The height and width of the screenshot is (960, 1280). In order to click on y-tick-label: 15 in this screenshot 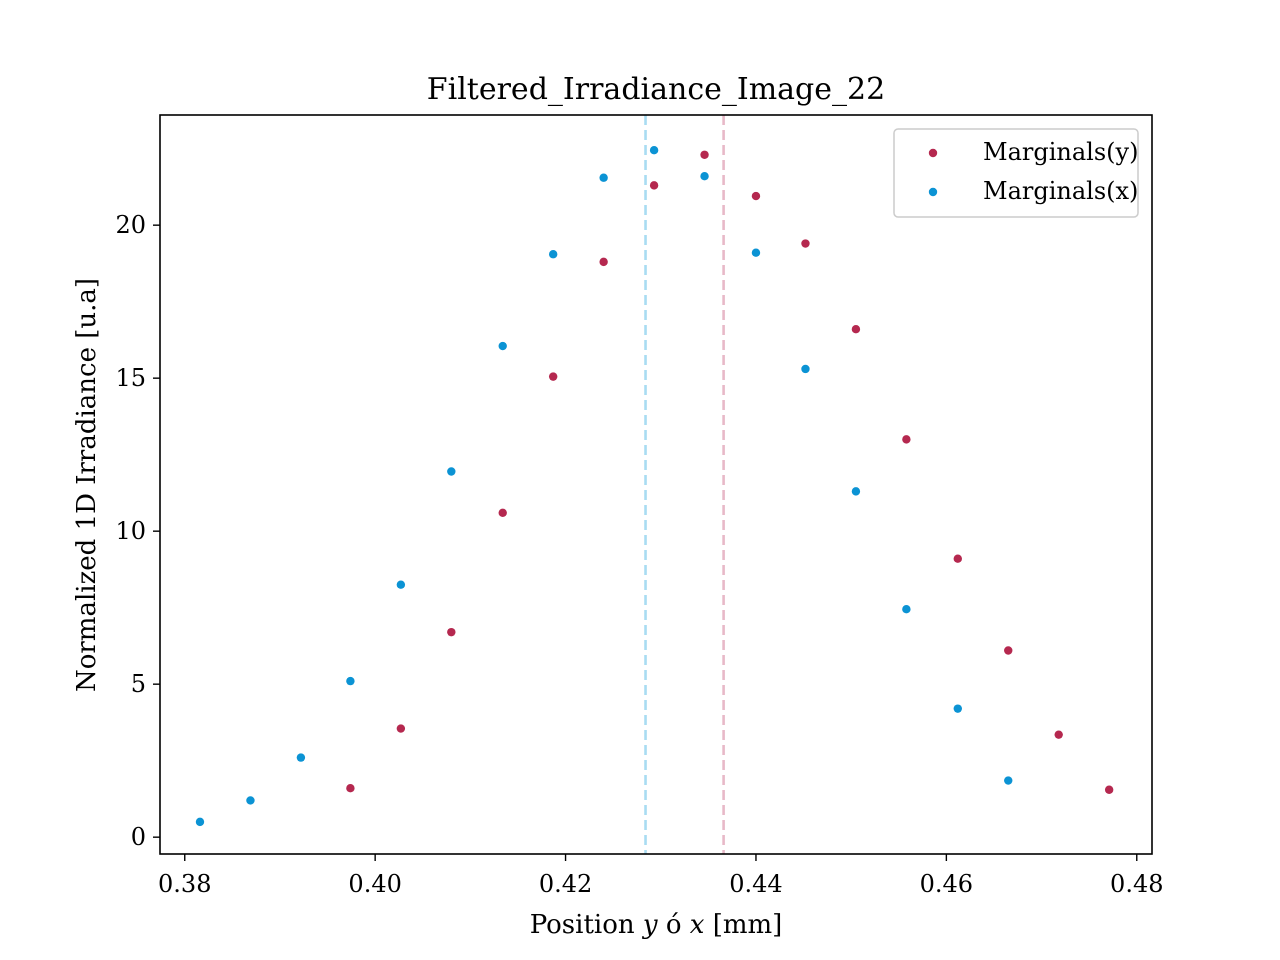, I will do `click(130, 378)`.